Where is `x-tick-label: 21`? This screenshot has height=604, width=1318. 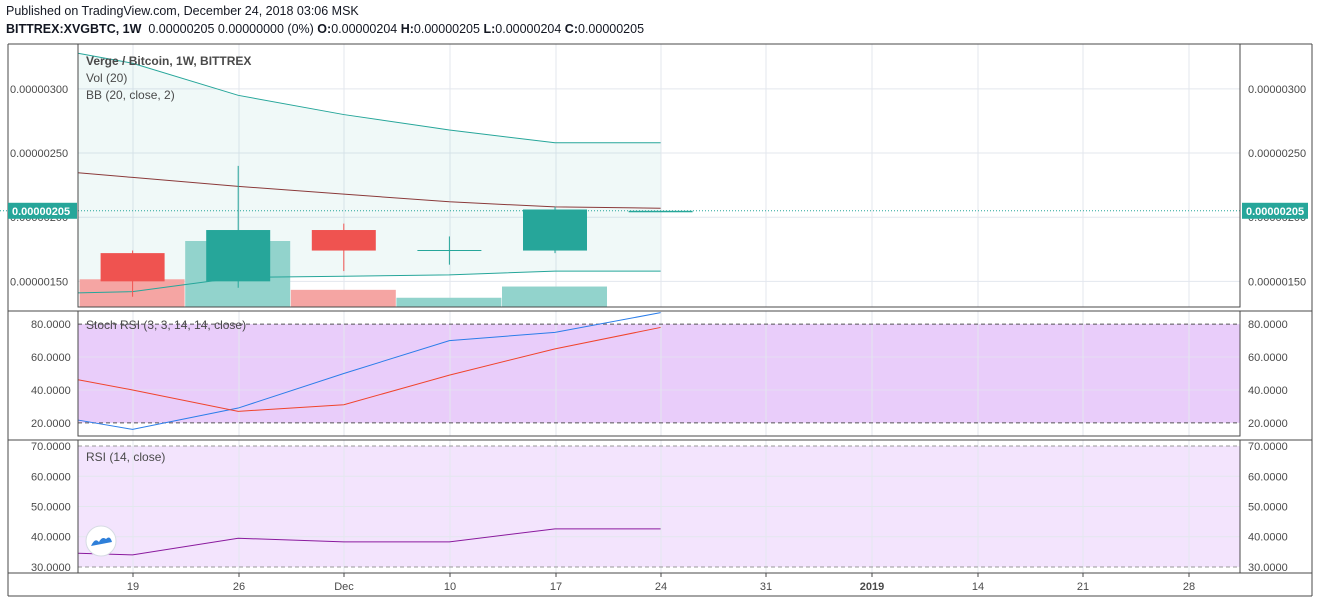
x-tick-label: 21 is located at coordinates (1083, 587).